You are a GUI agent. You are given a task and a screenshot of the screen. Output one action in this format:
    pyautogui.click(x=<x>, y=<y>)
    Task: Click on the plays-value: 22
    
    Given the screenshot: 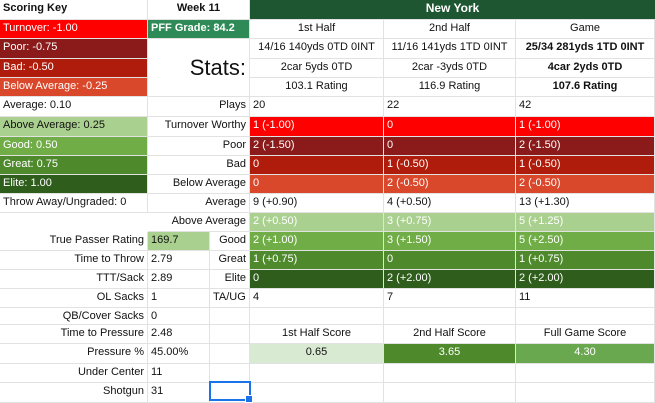 What is the action you would take?
    pyautogui.click(x=450, y=107)
    